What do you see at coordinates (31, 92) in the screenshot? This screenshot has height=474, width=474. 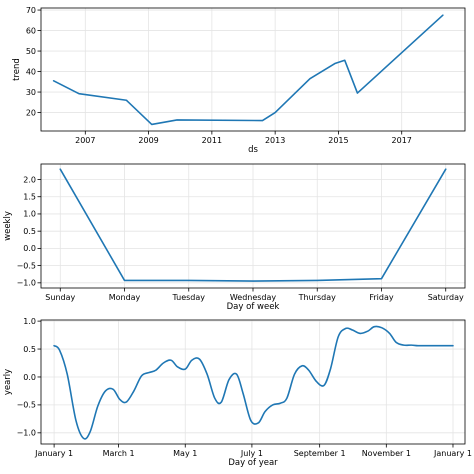 I see `y-tick-label: 30` at bounding box center [31, 92].